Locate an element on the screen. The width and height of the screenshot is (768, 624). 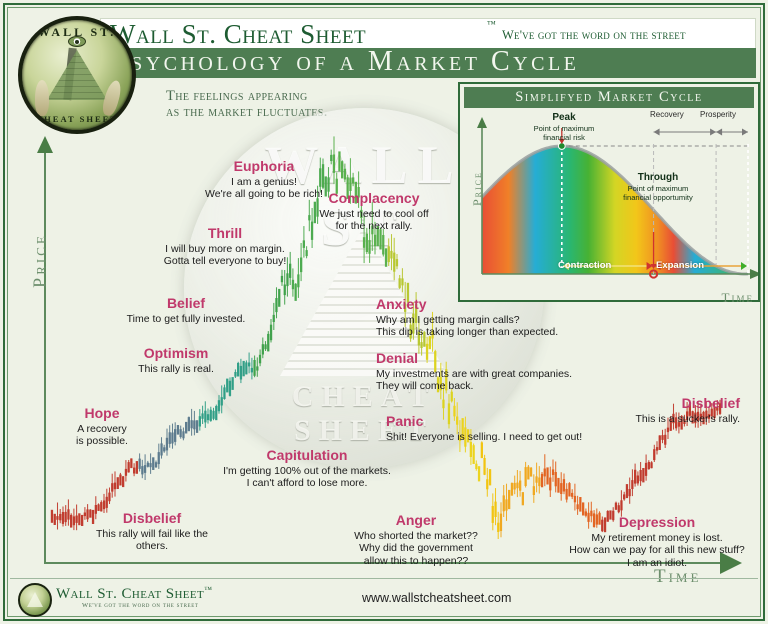
inset-trough-sub2: financial opportumity is located at coordinates (658, 197).